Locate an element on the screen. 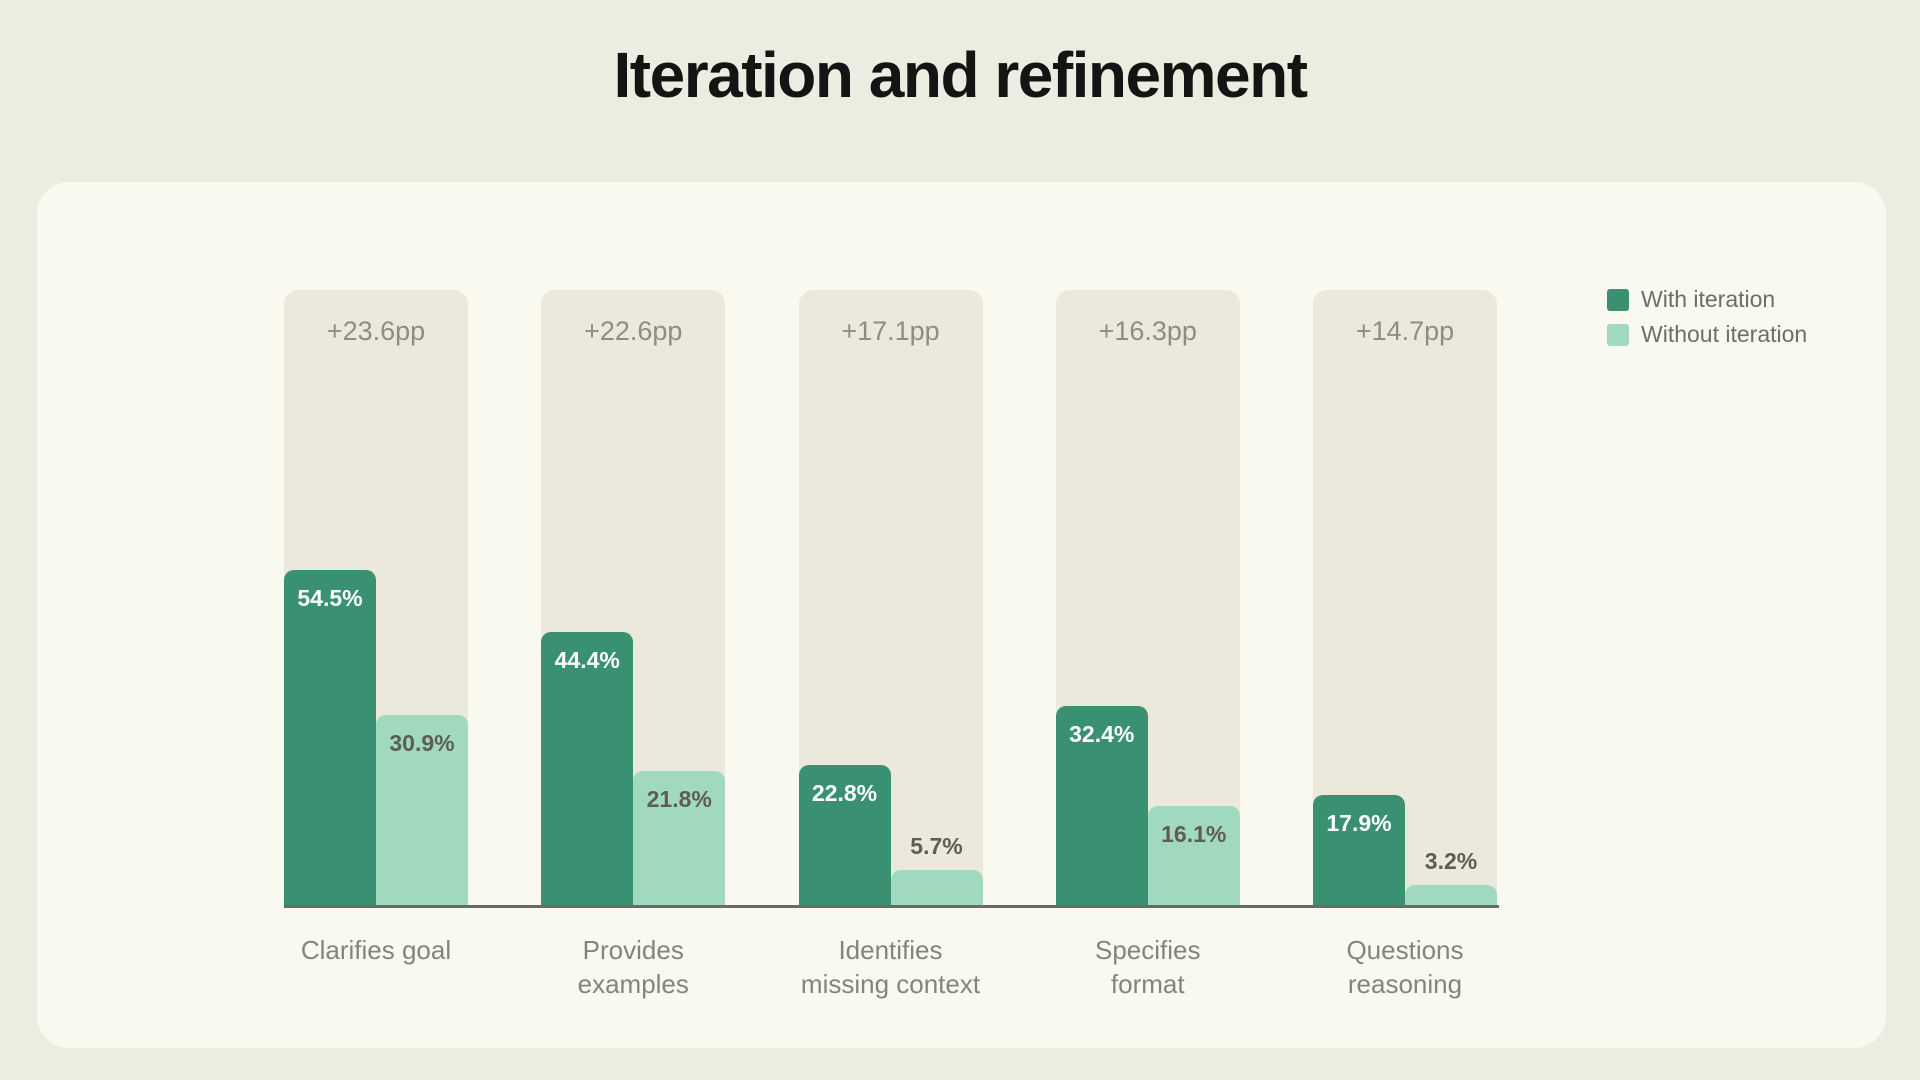 This screenshot has height=1080, width=1920. bar-value-label: 30.9% is located at coordinates (422, 743).